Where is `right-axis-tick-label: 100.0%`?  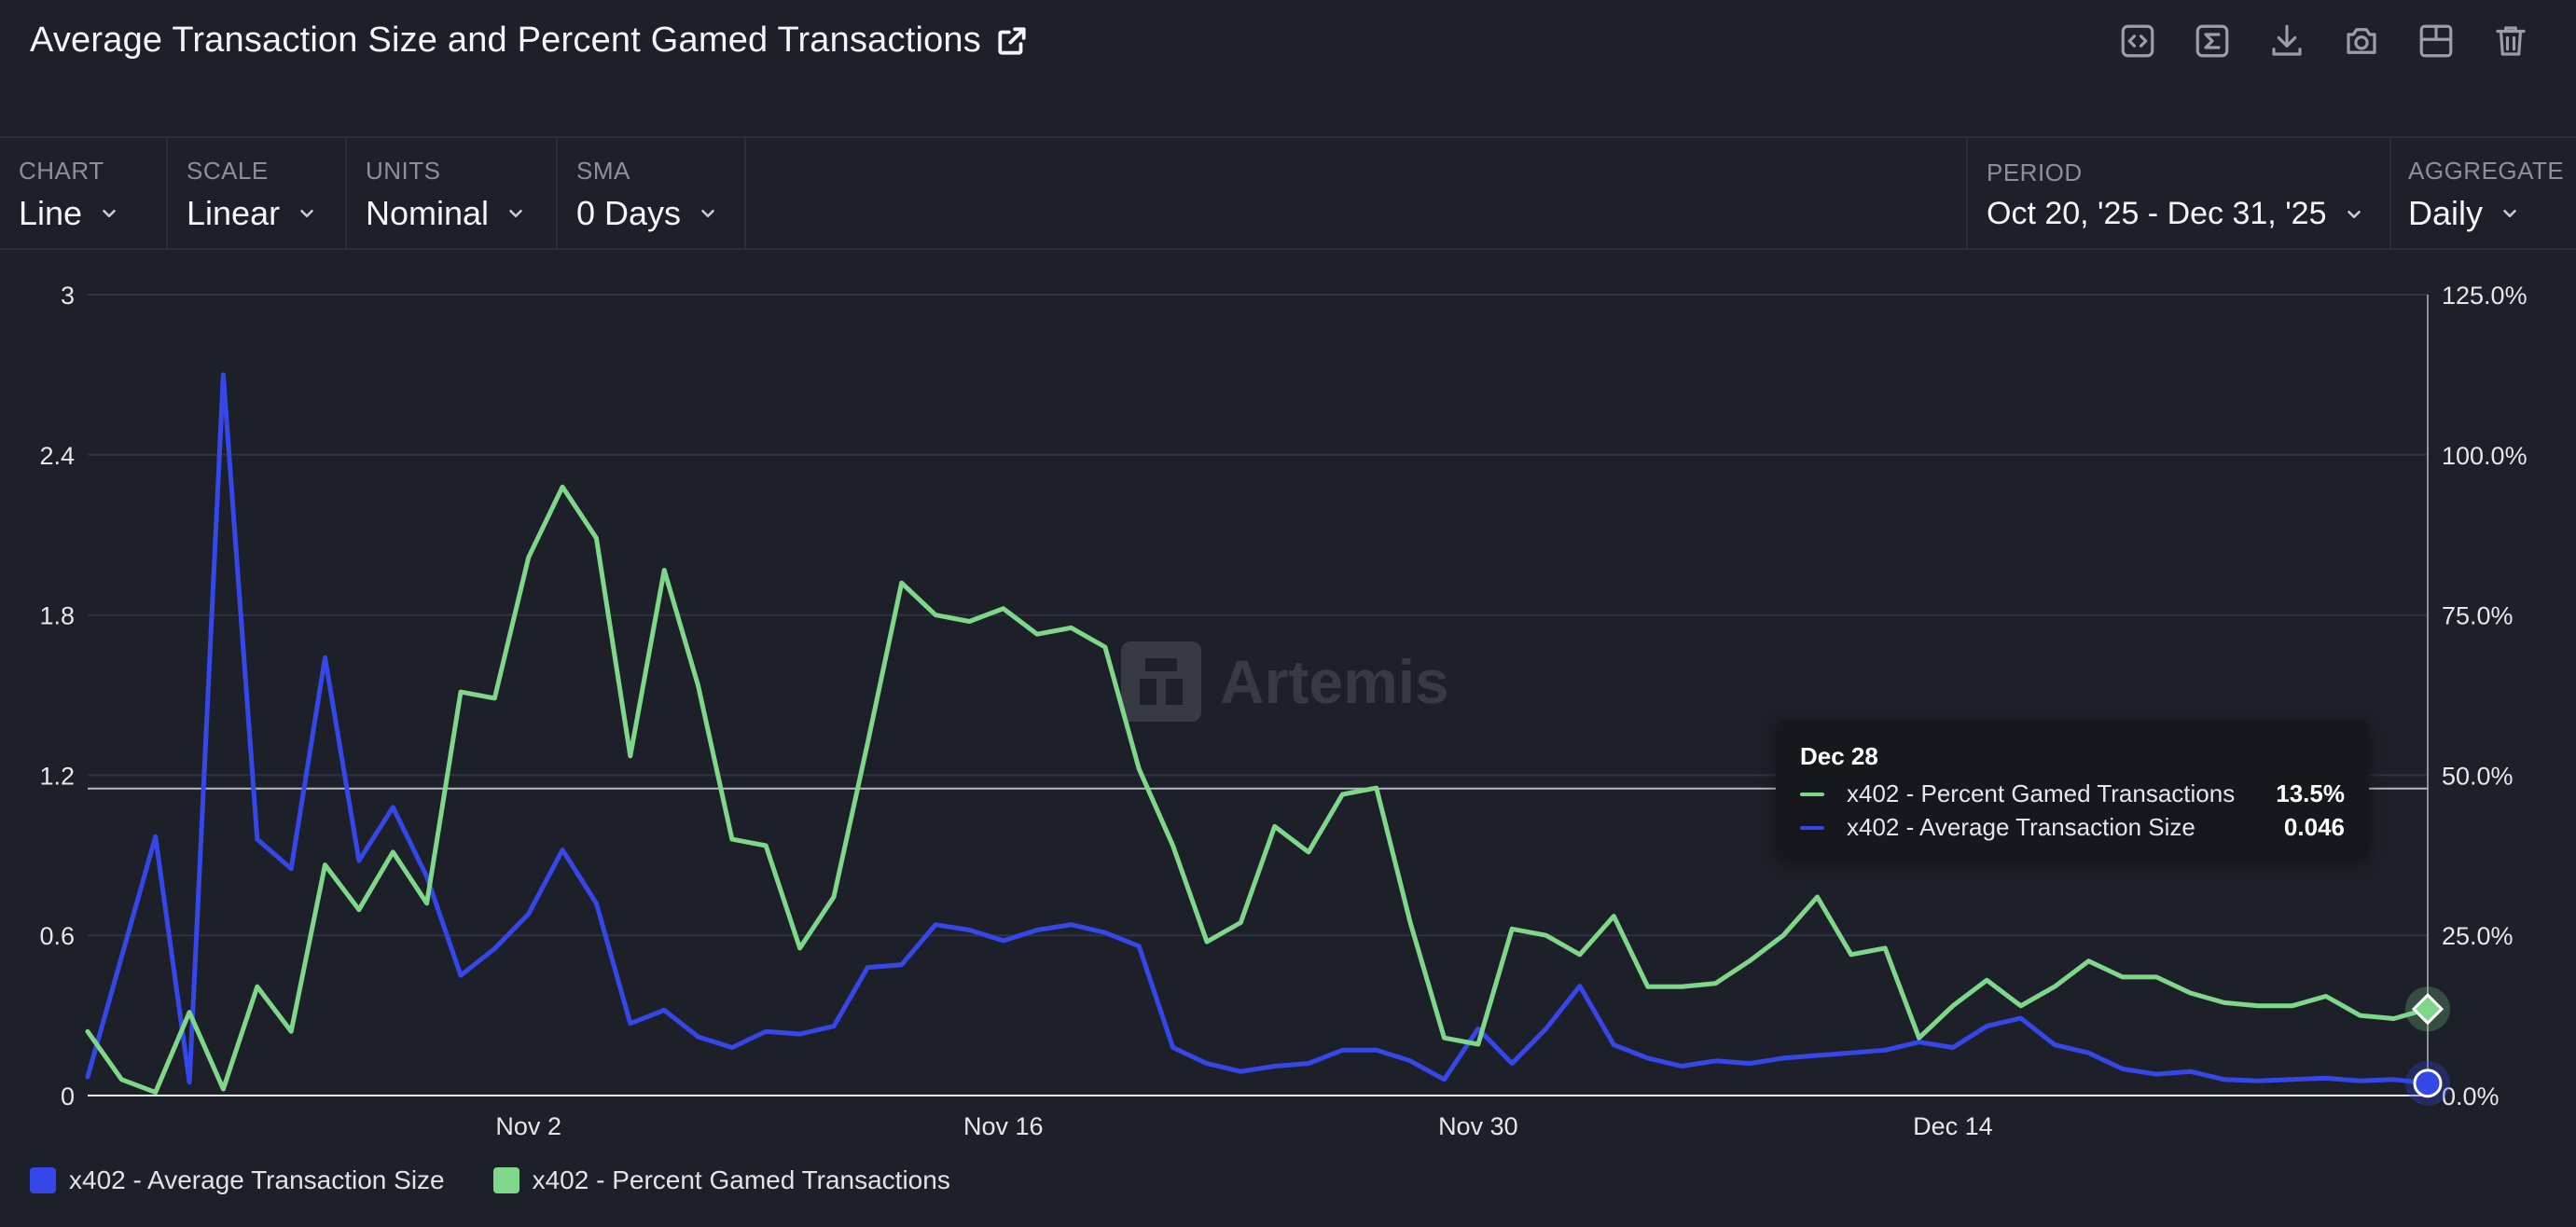
right-axis-tick-label: 100.0% is located at coordinates (2485, 456).